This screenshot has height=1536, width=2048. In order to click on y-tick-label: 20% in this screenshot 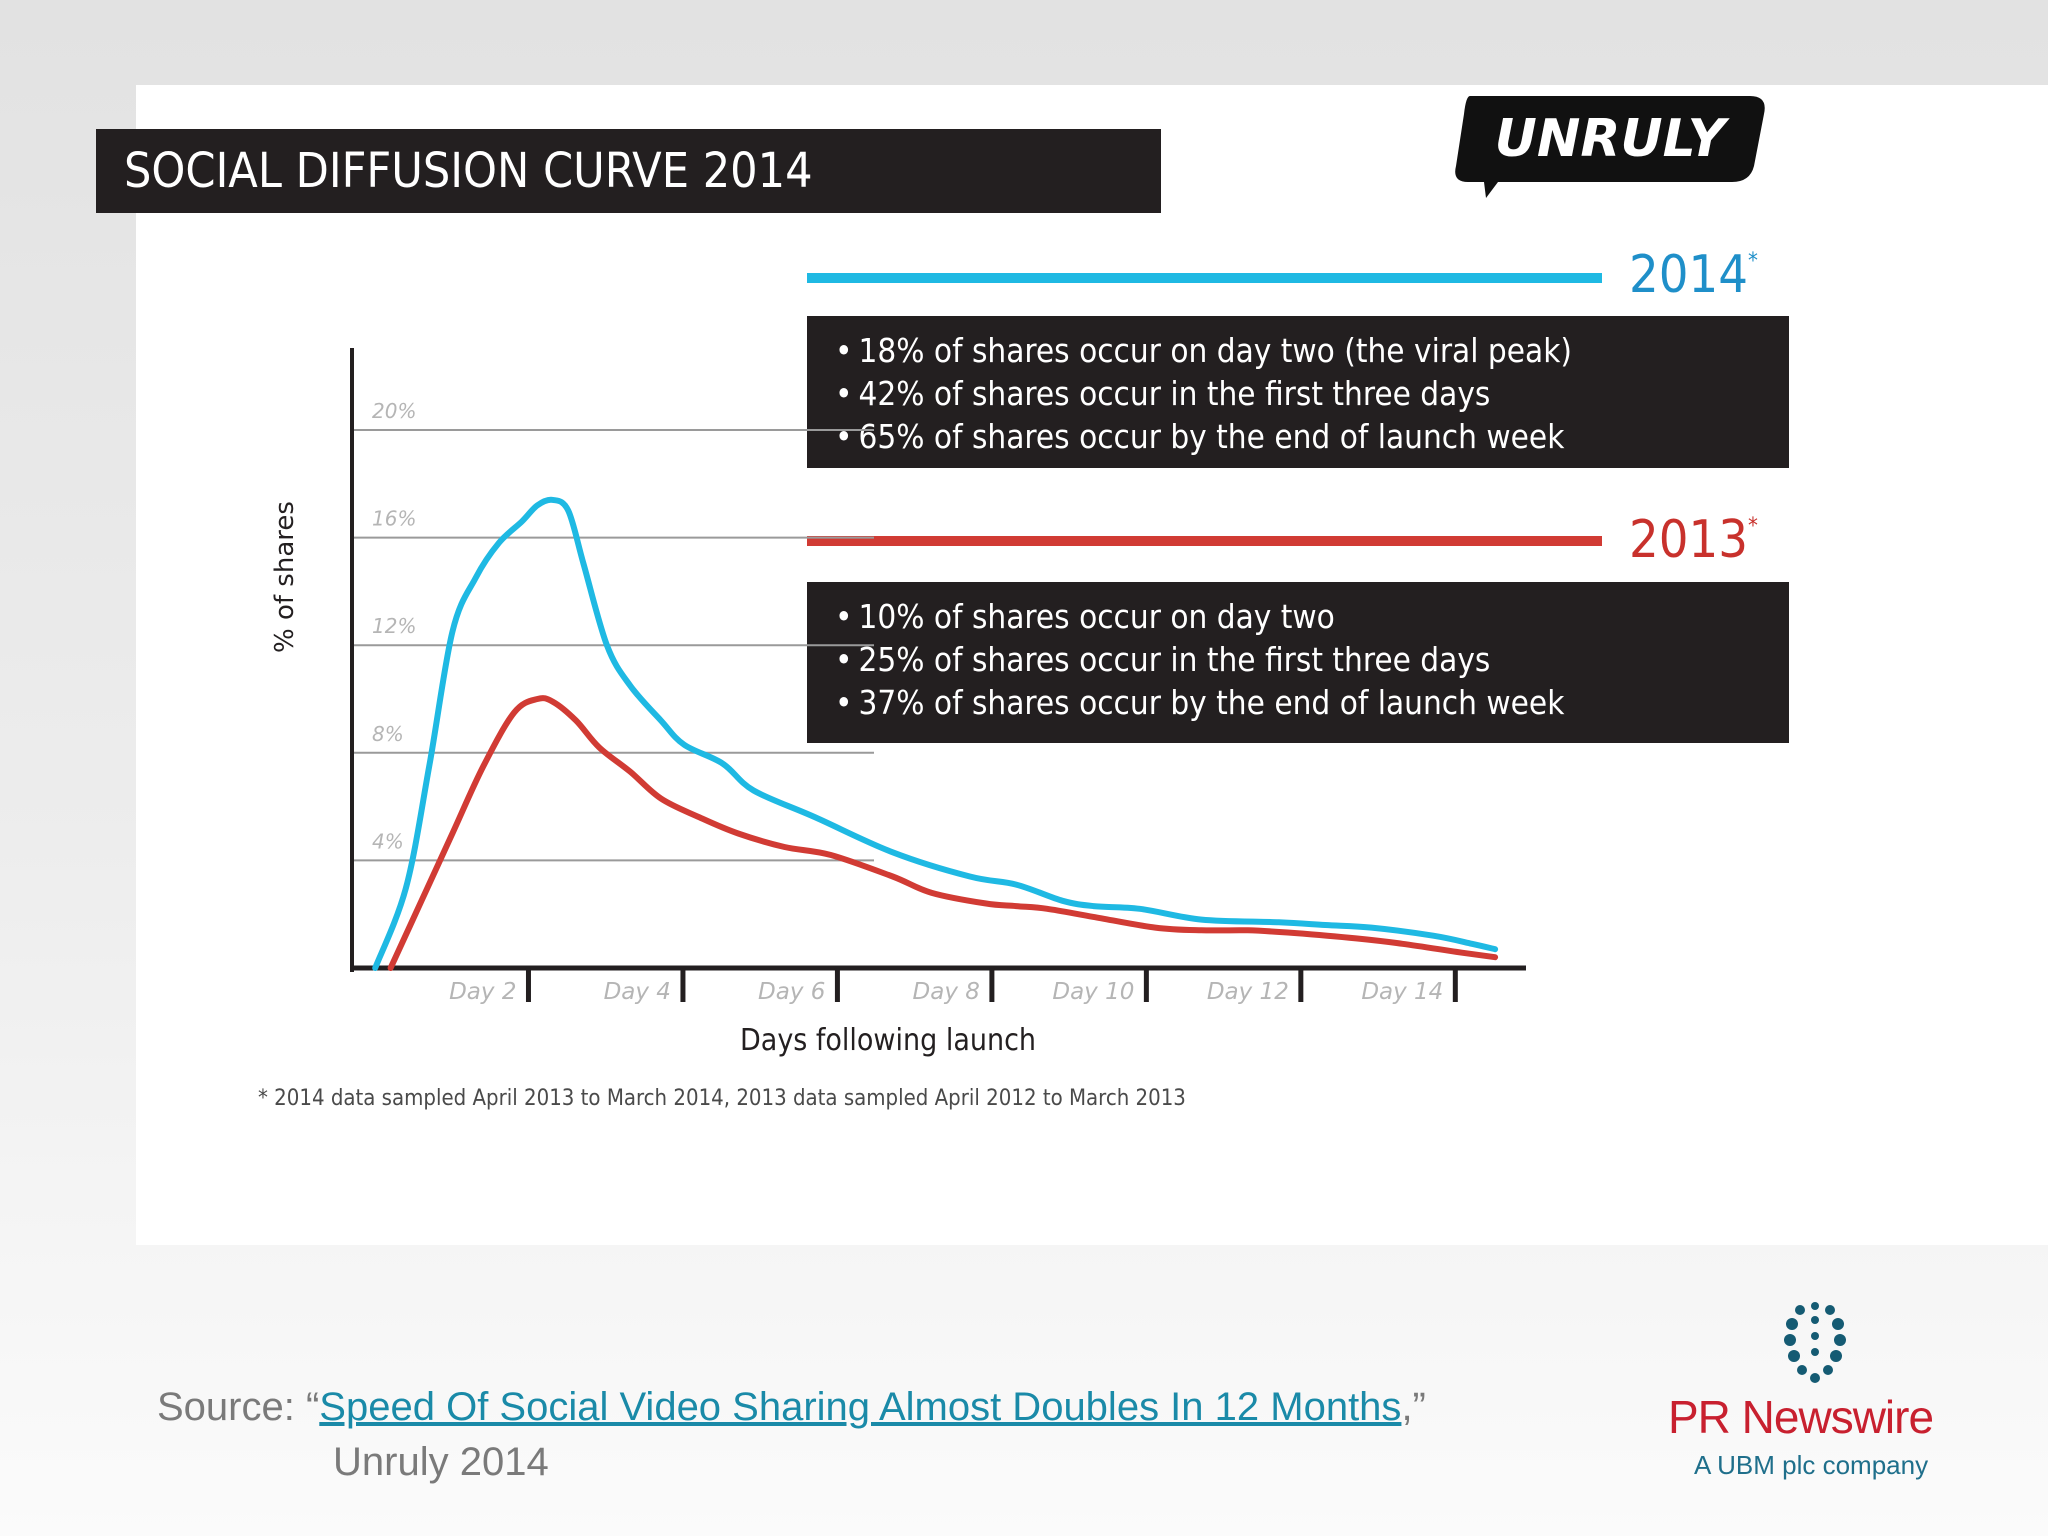, I will do `click(394, 411)`.